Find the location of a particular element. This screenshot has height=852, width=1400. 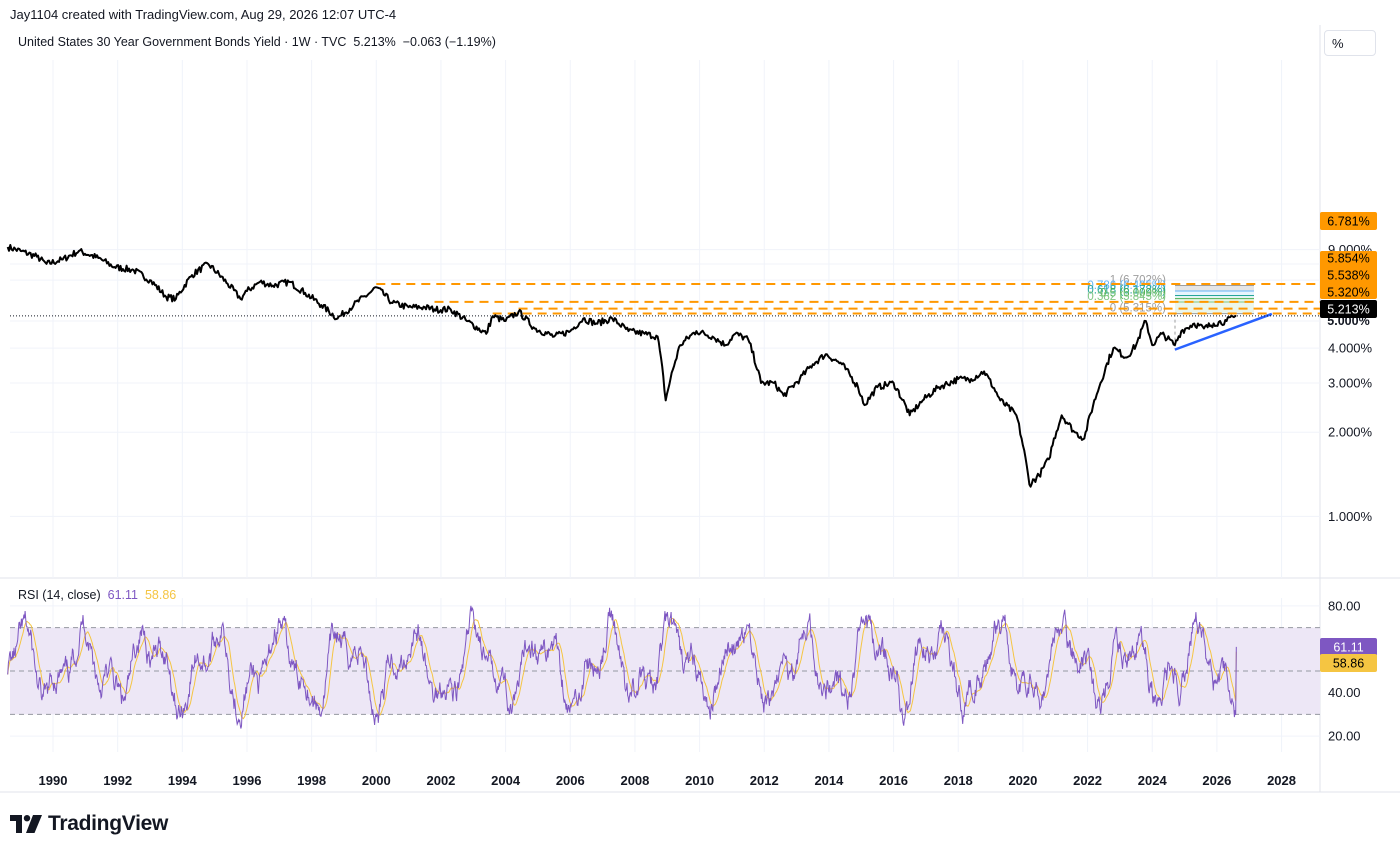

x-tick-label: 2000 is located at coordinates (376, 780).